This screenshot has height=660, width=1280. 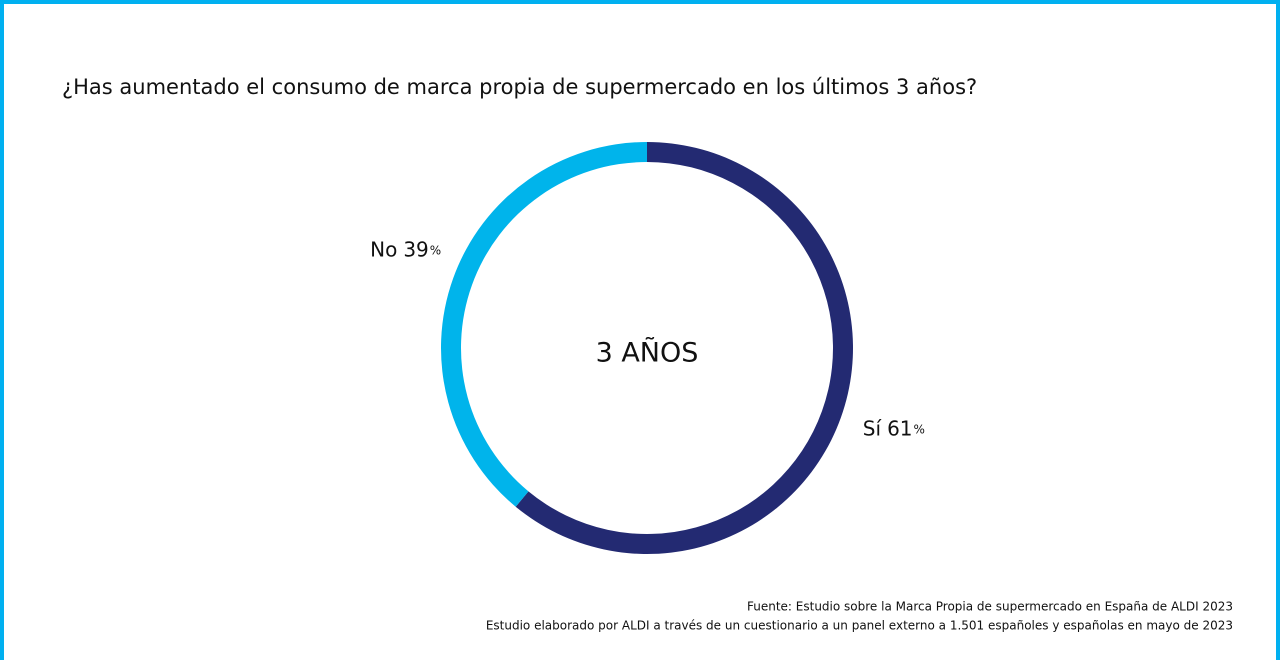 I want to click on segment-name: No, so click(x=383, y=249).